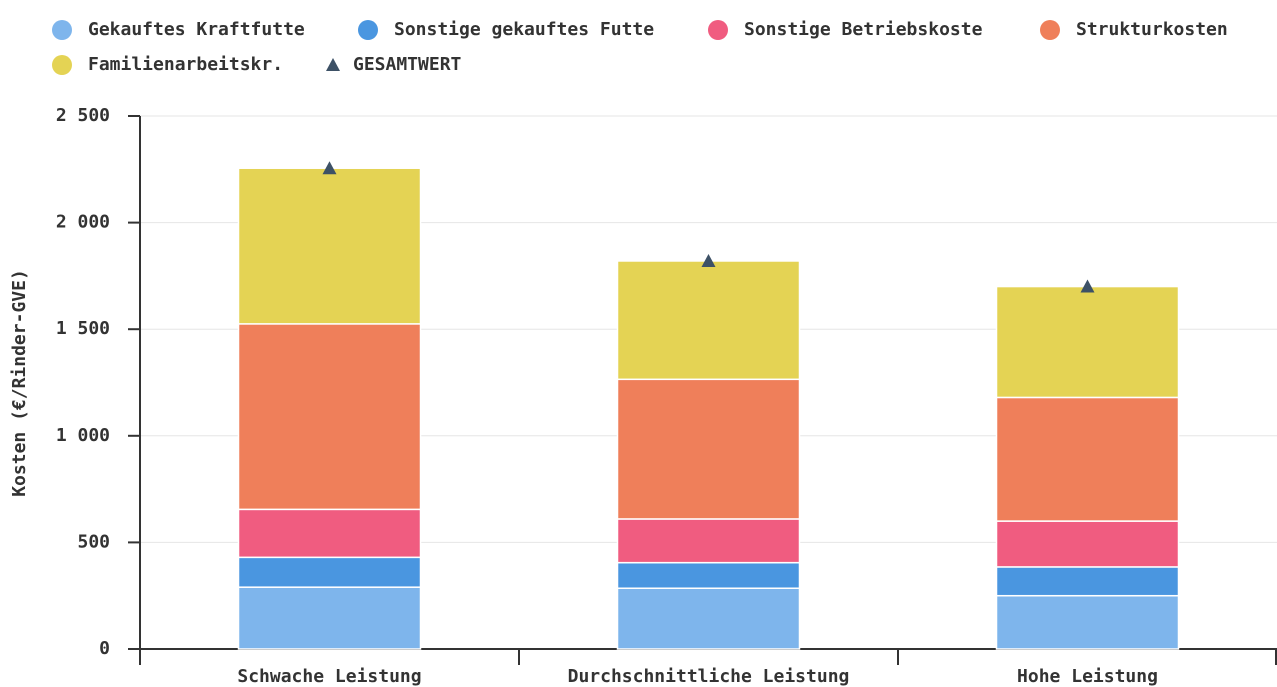 The image size is (1277, 687). I want to click on y-tick-label: 2 000, so click(83, 222).